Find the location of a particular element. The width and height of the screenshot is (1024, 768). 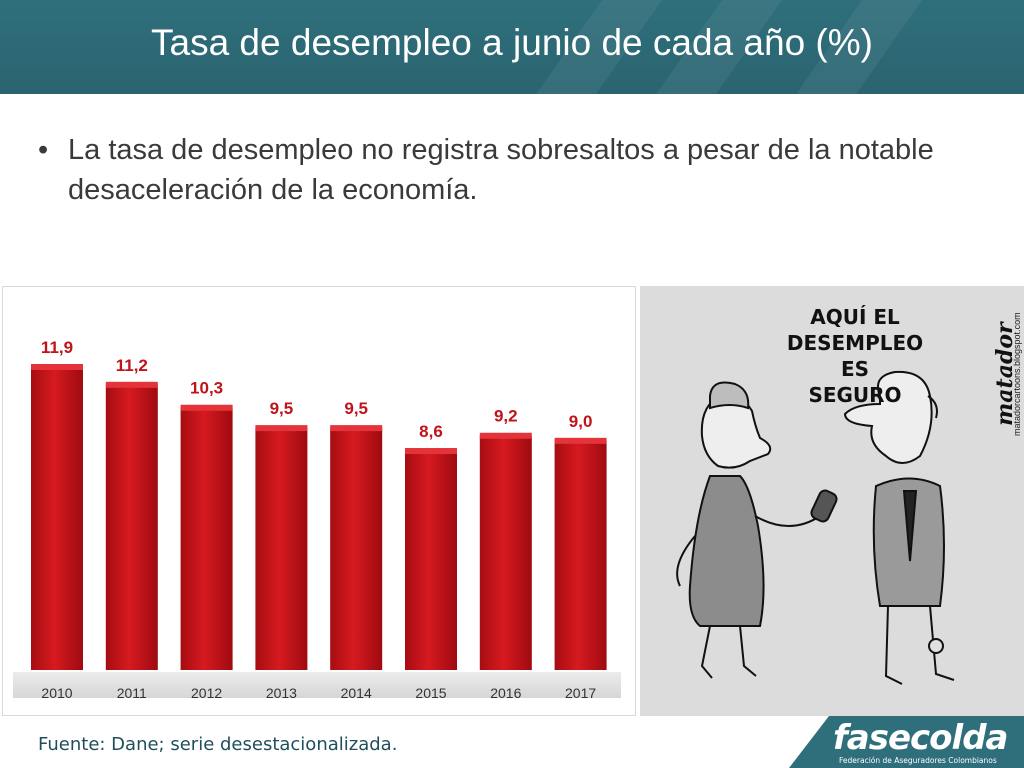

bar-top-2015 is located at coordinates (431, 451).